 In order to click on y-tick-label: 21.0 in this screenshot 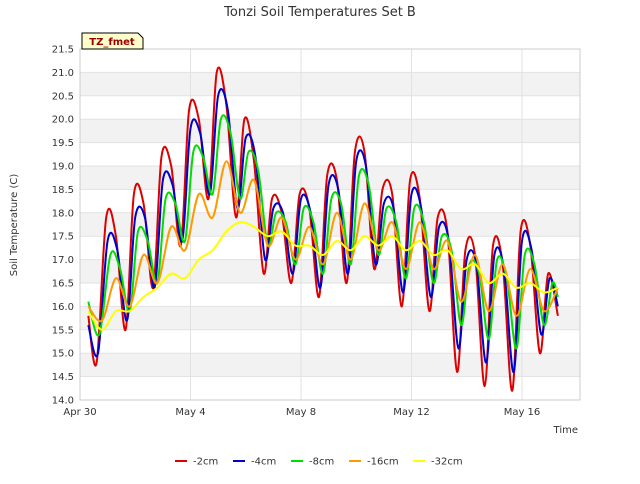, I will do `click(63, 73)`.